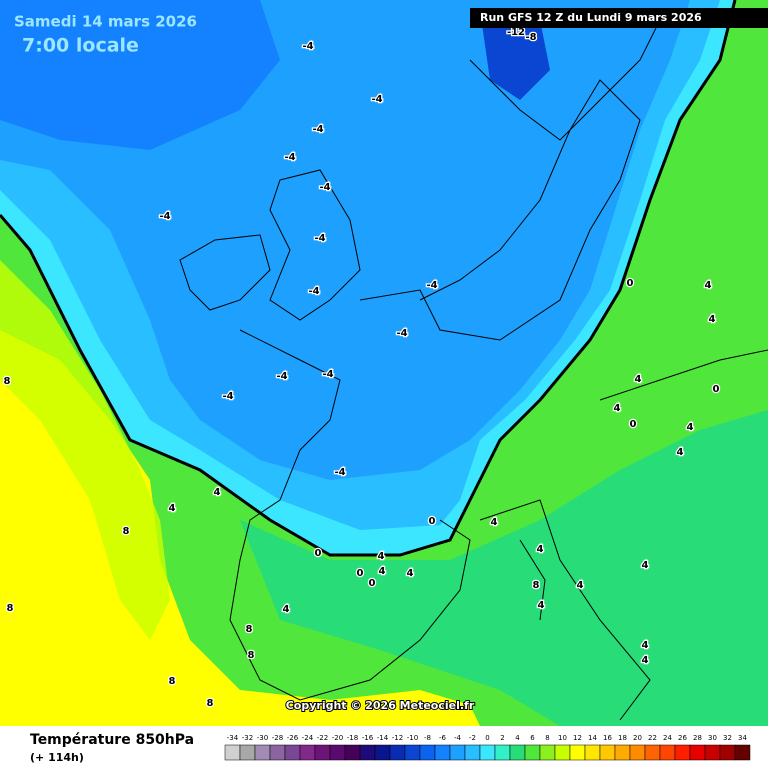  Describe the element at coordinates (667, 738) in the screenshot. I see `legend-label: 24` at that location.